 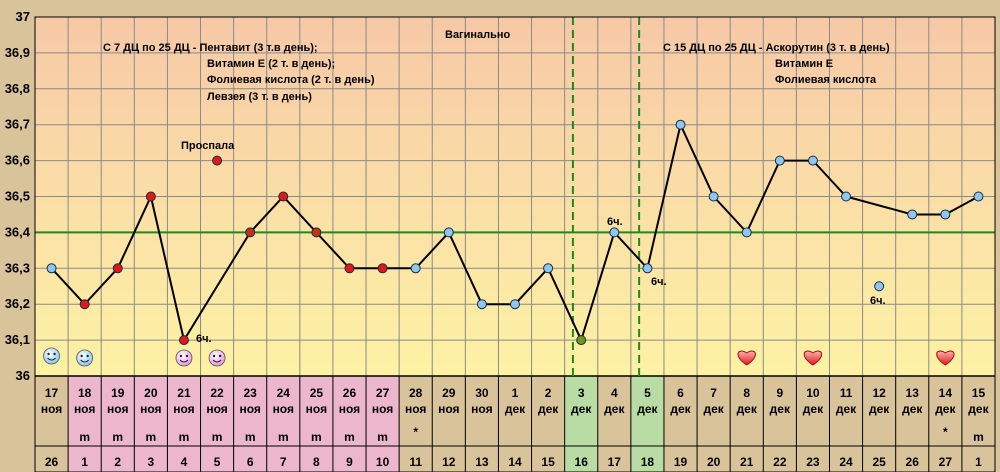 I want to click on cycle-day-label: 21, so click(x=747, y=462).